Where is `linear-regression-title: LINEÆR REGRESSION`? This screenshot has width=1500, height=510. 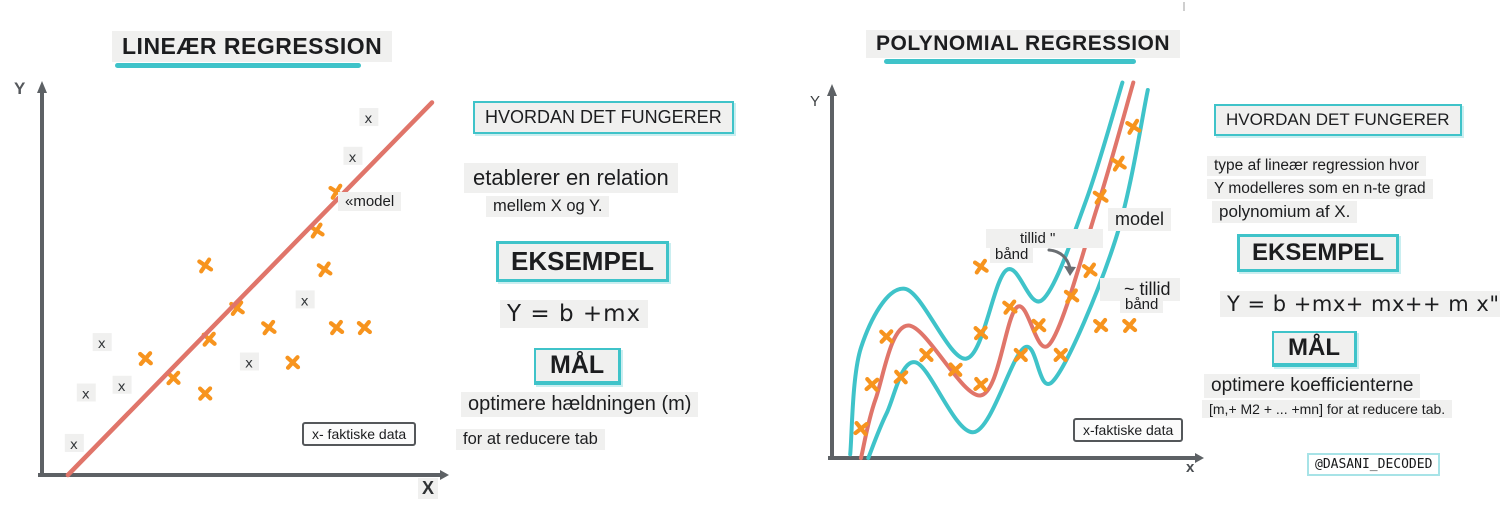
linear-regression-title: LINEÆR REGRESSION is located at coordinates (252, 49).